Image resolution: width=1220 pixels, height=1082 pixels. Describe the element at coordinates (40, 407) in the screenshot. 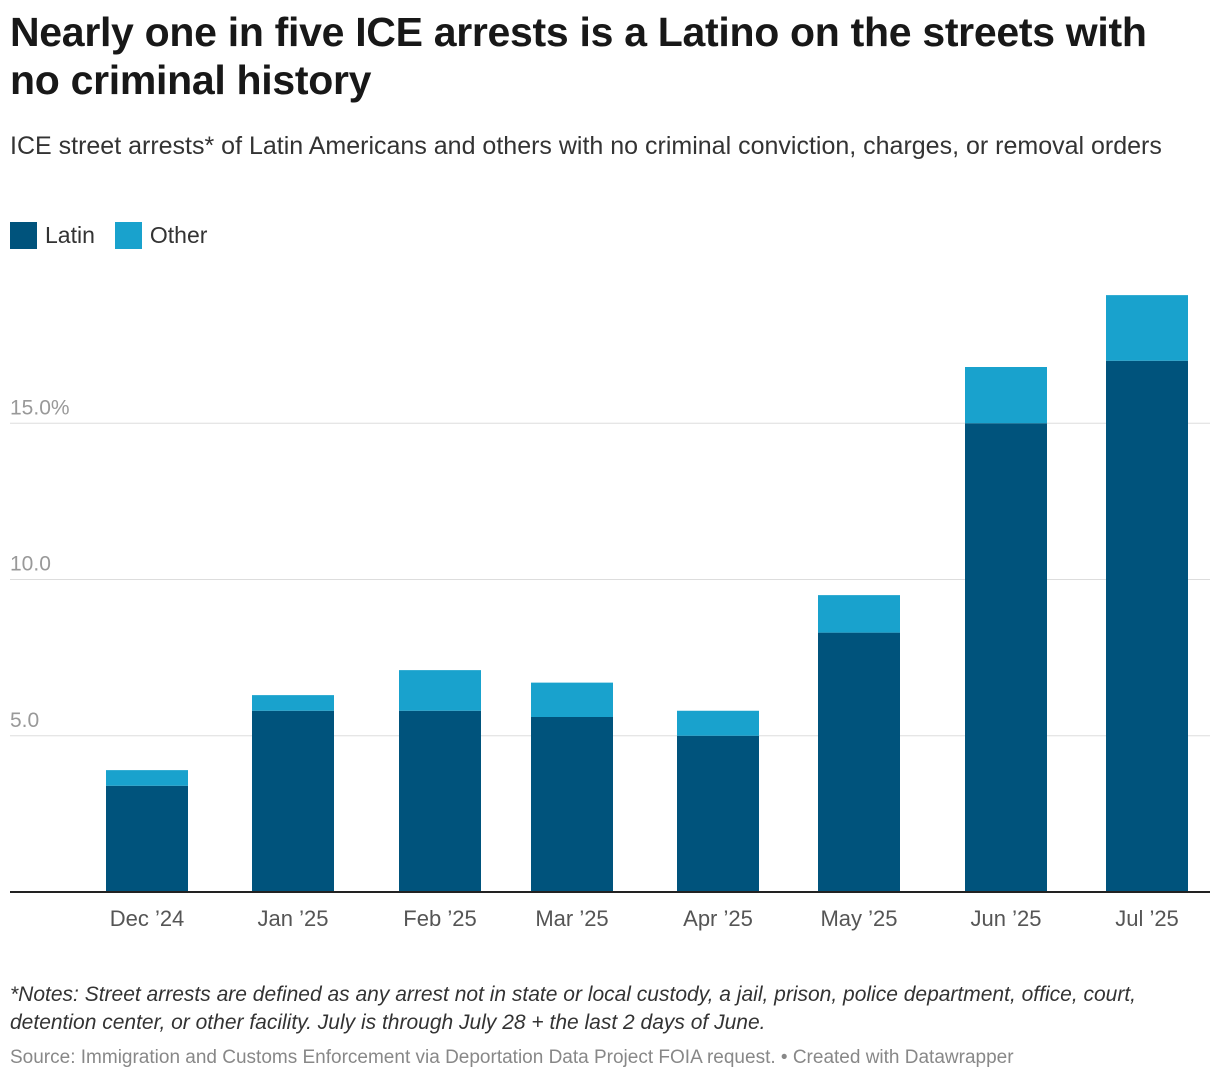

I see `y-tick-label: 15.0%` at that location.